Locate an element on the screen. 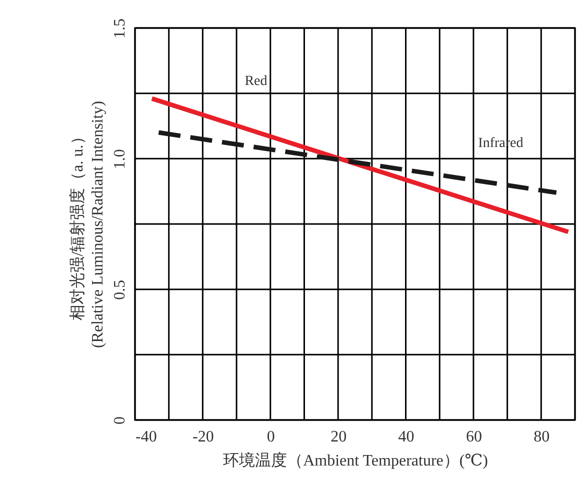 The width and height of the screenshot is (585, 488). x-axis-title: 环境温度（Ambient Temperature）(℃) is located at coordinates (355, 461).